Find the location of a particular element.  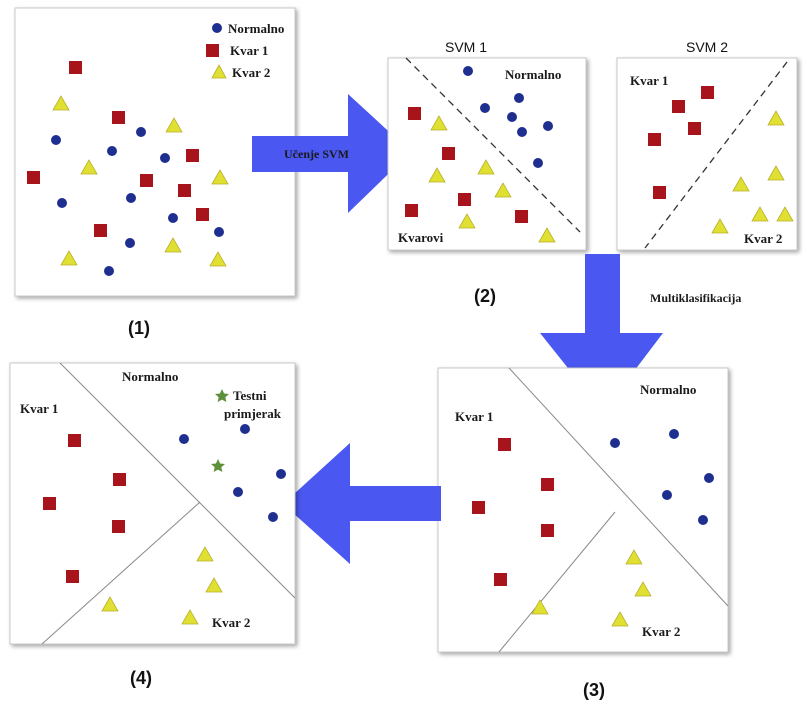

panel4-normalno: Normalno is located at coordinates (150, 376).